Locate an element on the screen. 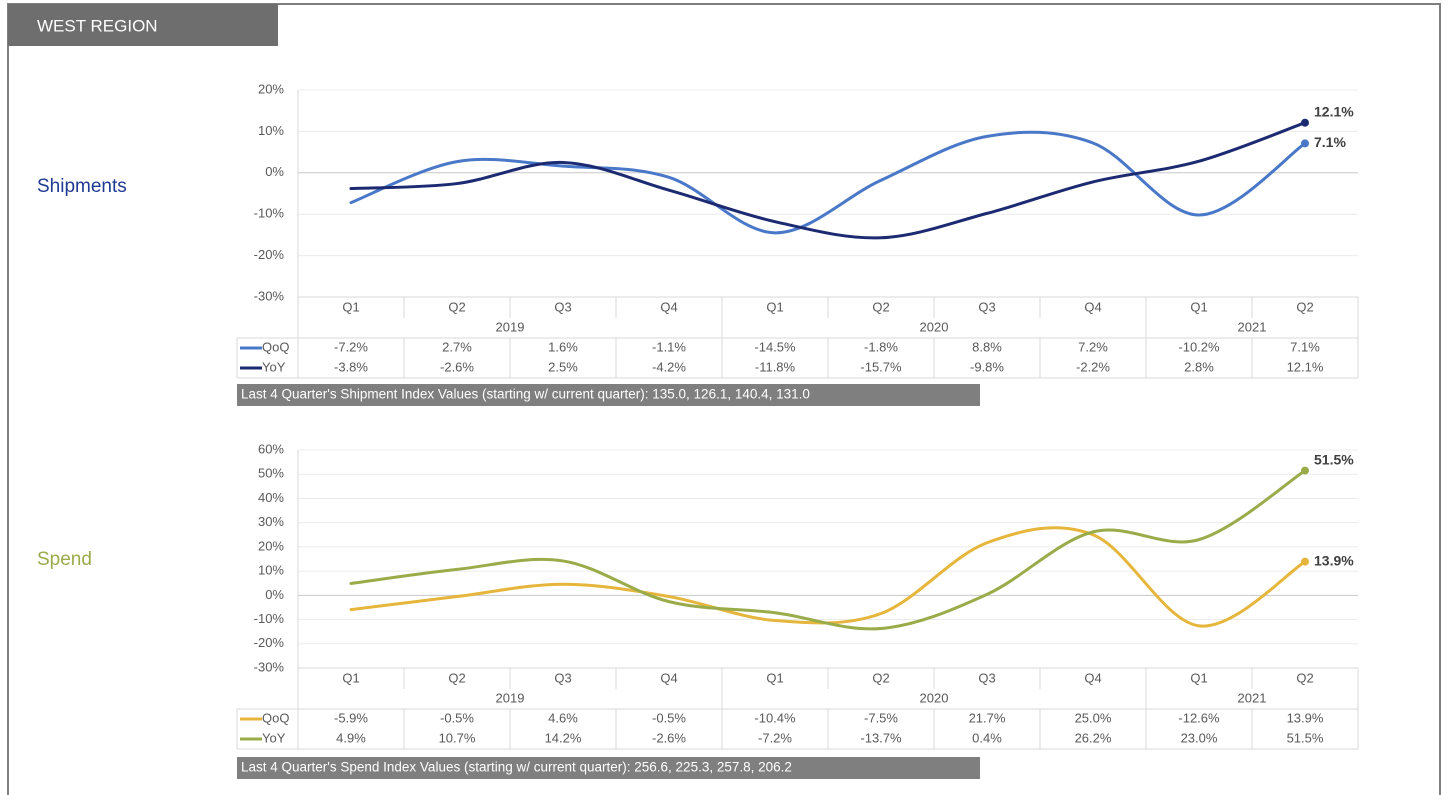 The image size is (1448, 795). table-value: 2.5% is located at coordinates (563, 366).